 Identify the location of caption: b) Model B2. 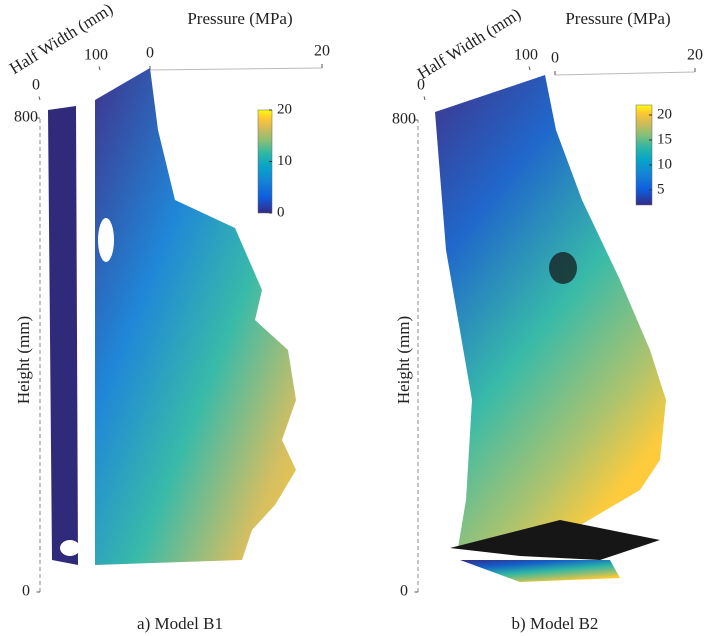
(555, 623).